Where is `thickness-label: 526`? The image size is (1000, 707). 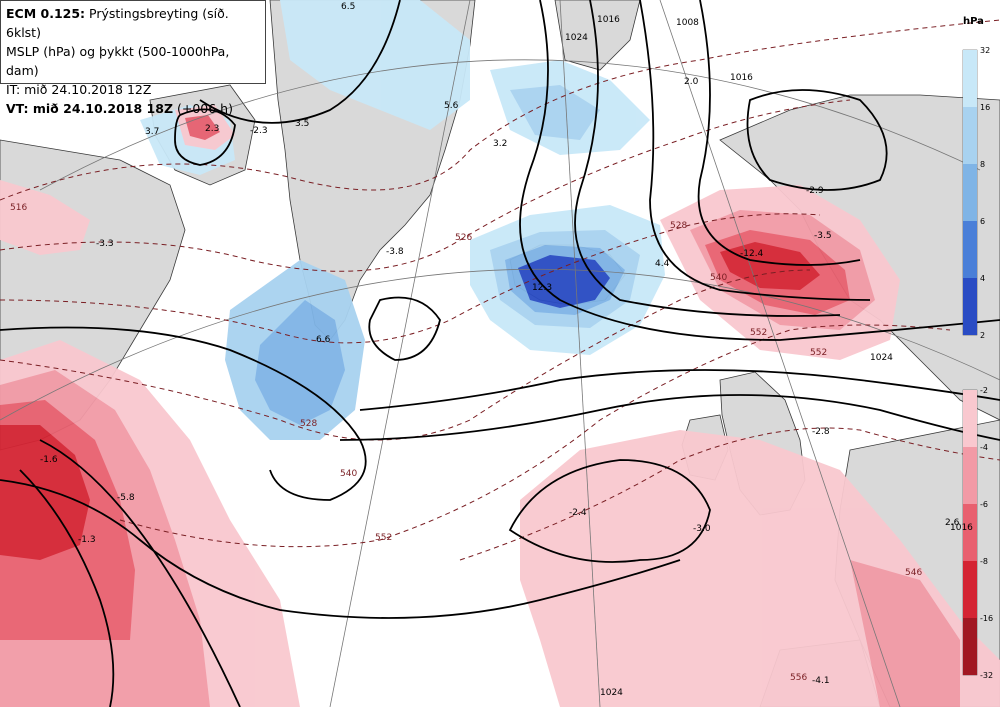 thickness-label: 526 is located at coordinates (463, 238).